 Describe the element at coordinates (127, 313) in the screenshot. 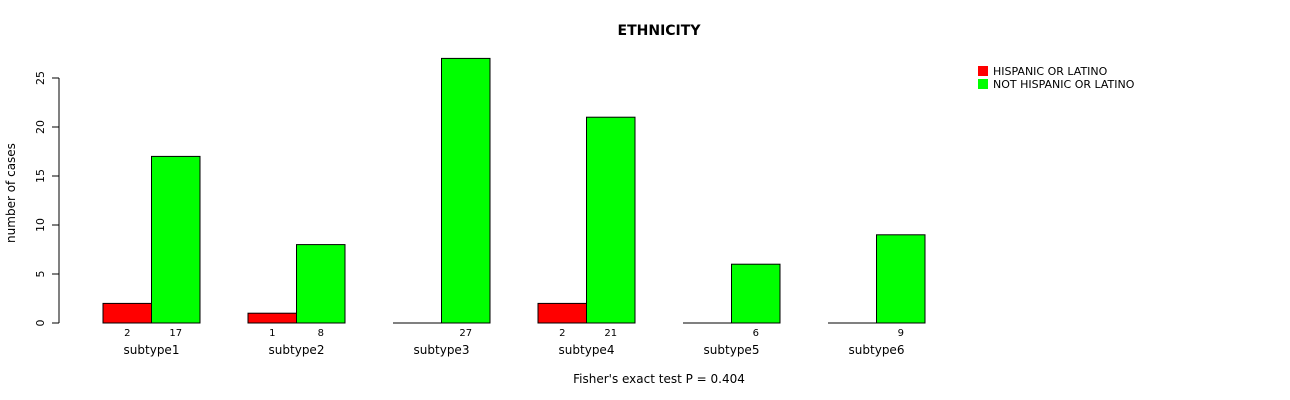

I see `bar-subtype1-hispanic` at that location.